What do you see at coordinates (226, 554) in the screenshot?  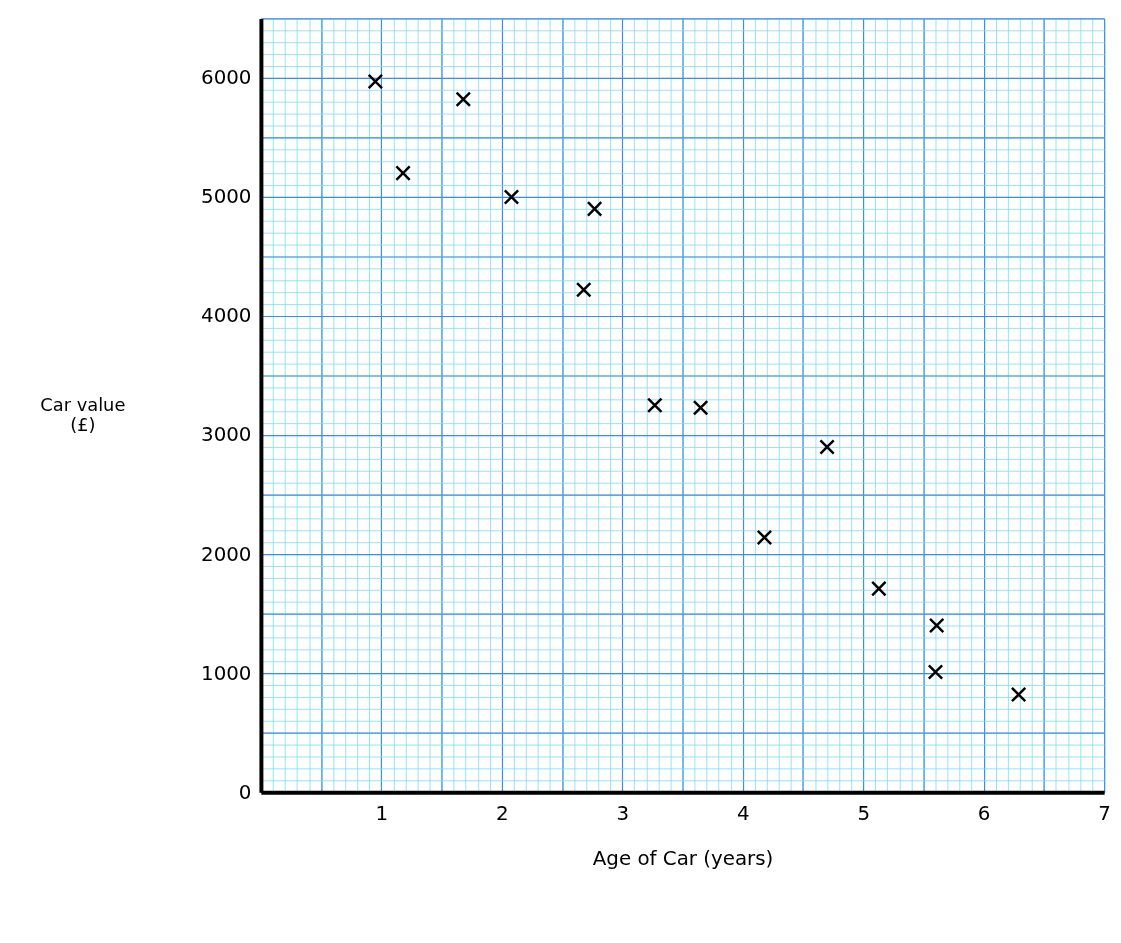 I see `y-tick-label: 2000` at bounding box center [226, 554].